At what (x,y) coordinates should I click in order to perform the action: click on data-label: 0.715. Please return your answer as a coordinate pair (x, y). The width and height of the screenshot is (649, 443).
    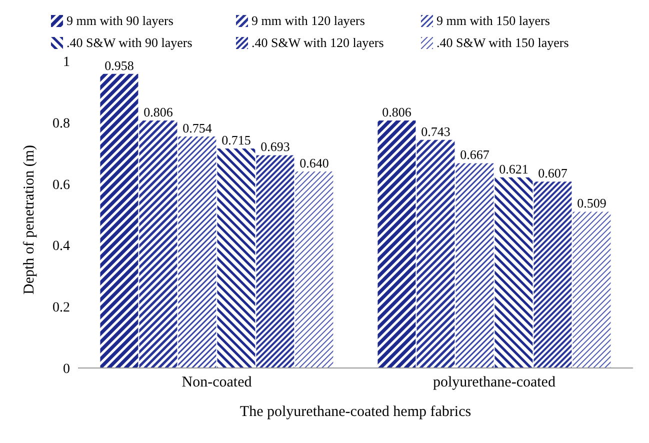
    Looking at the image, I should click on (236, 140).